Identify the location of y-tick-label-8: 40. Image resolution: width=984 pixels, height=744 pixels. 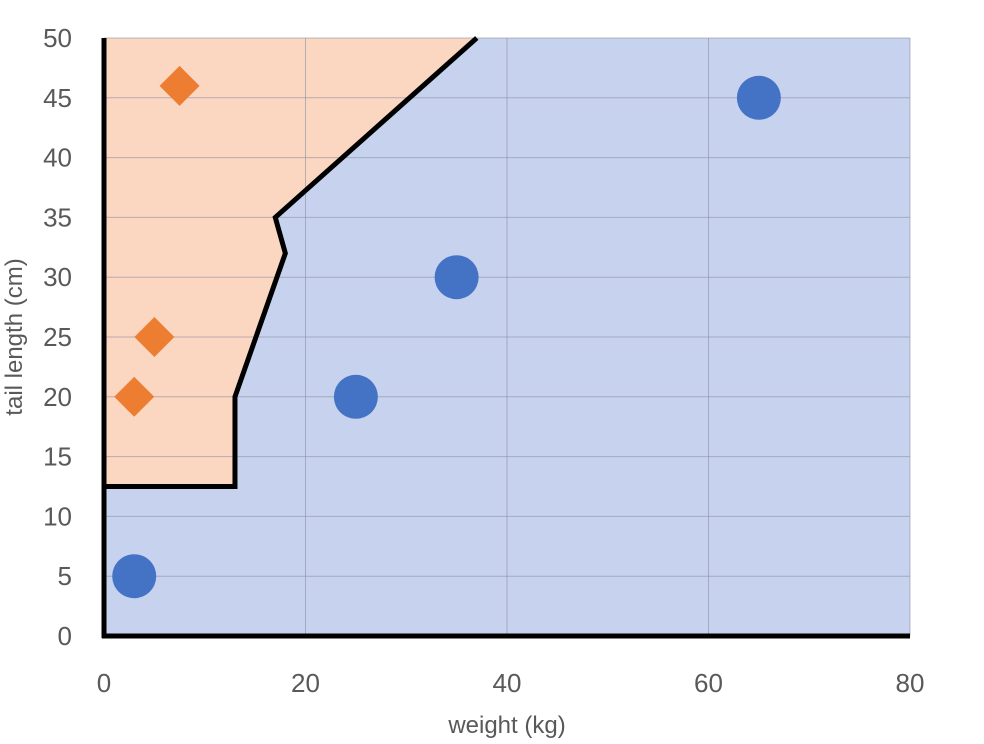
(57, 158).